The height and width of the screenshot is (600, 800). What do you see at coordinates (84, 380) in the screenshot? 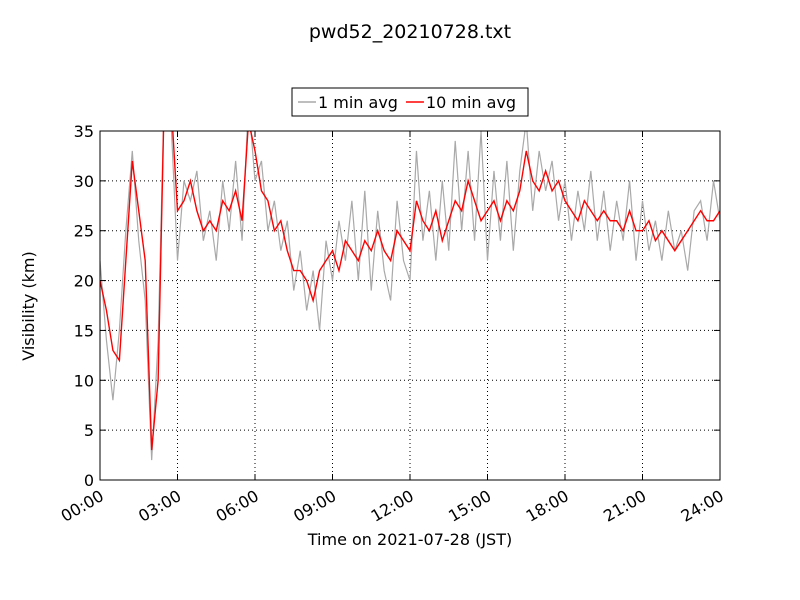
I see `y-tick-label: 10` at bounding box center [84, 380].